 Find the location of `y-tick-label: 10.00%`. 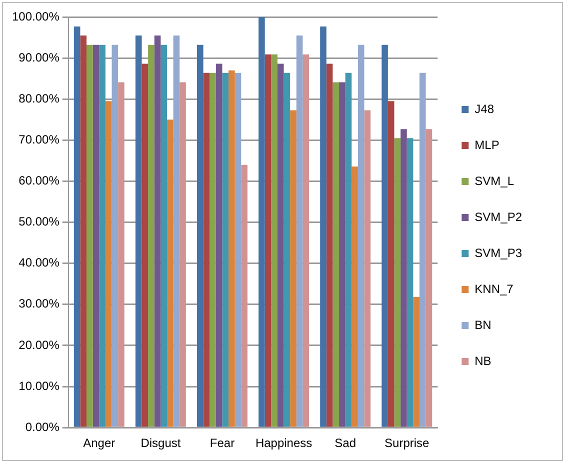

y-tick-label: 10.00% is located at coordinates (39, 385).